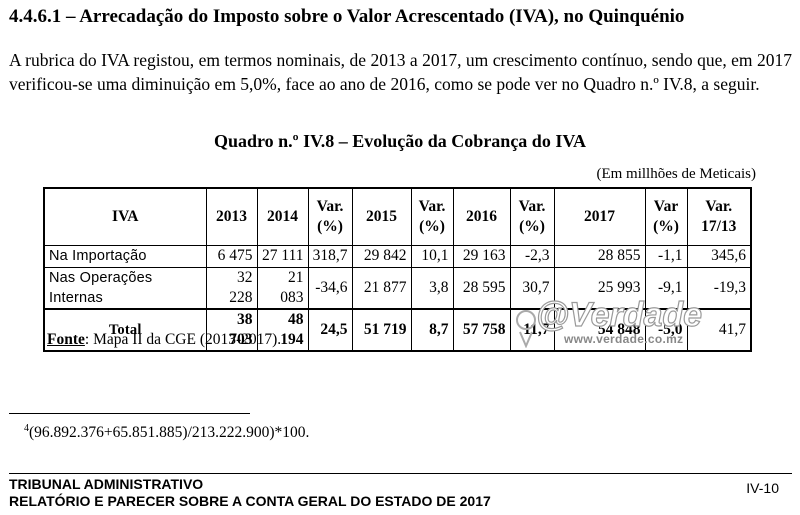 This screenshot has width=800, height=515. Describe the element at coordinates (481, 256) in the screenshot. I see `table-cell: 29 163` at that location.